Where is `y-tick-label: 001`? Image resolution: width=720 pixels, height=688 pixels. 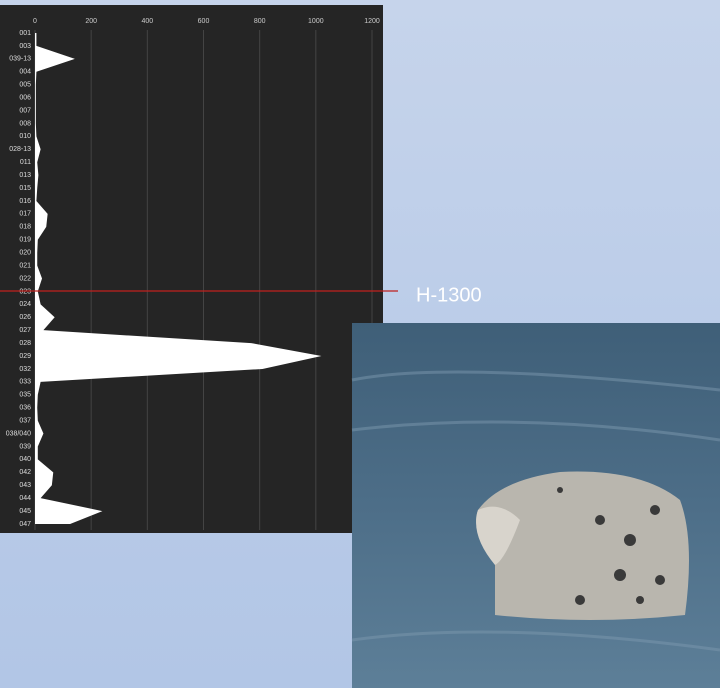
y-tick-label: 001 is located at coordinates (25, 33).